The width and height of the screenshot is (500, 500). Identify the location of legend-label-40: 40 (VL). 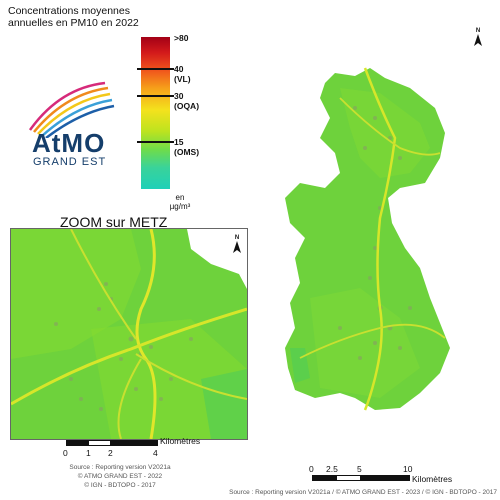
(182, 74).